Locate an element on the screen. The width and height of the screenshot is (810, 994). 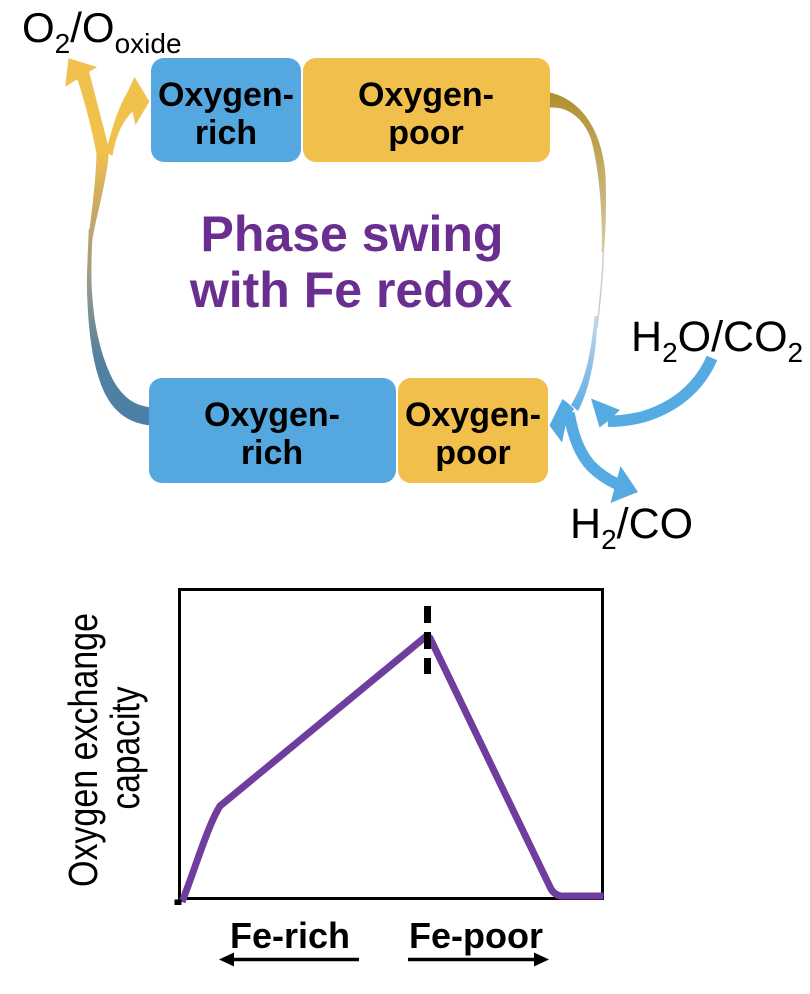
svg-text: with Fe redox is located at coordinates (350, 290).